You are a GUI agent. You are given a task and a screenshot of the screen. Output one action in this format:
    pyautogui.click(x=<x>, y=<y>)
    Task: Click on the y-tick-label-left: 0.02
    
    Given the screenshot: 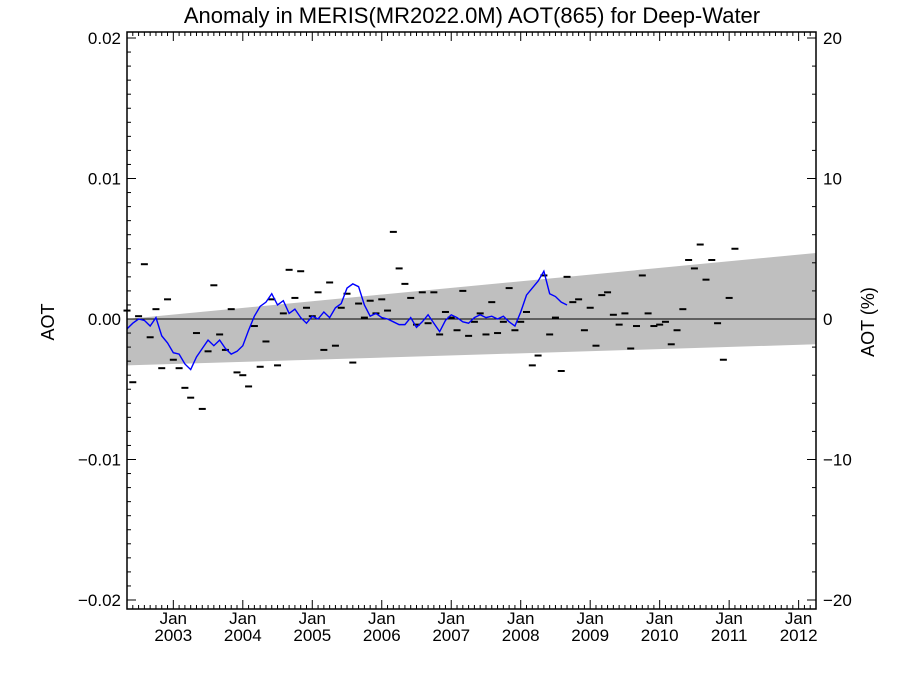 What is the action you would take?
    pyautogui.click(x=104, y=38)
    